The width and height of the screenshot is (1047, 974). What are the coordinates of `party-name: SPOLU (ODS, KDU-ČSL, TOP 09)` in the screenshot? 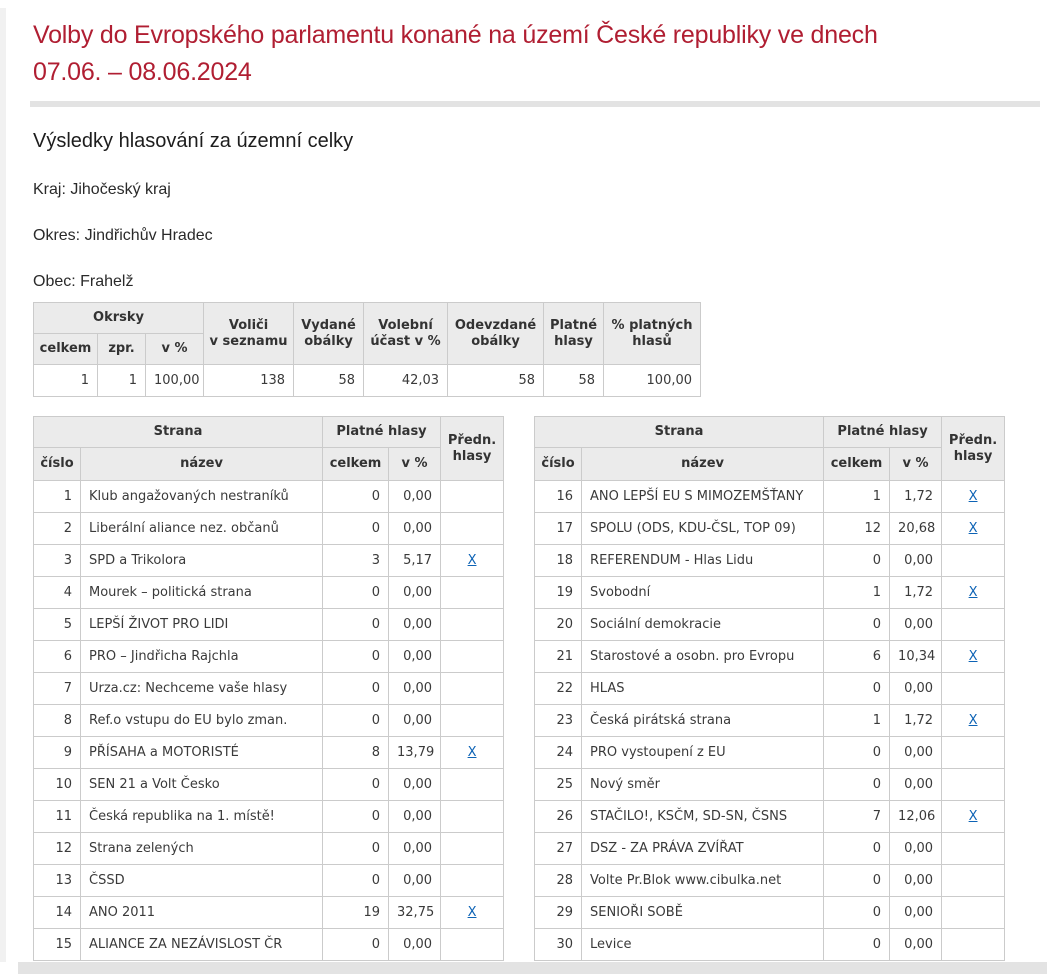 It's located at (703, 528).